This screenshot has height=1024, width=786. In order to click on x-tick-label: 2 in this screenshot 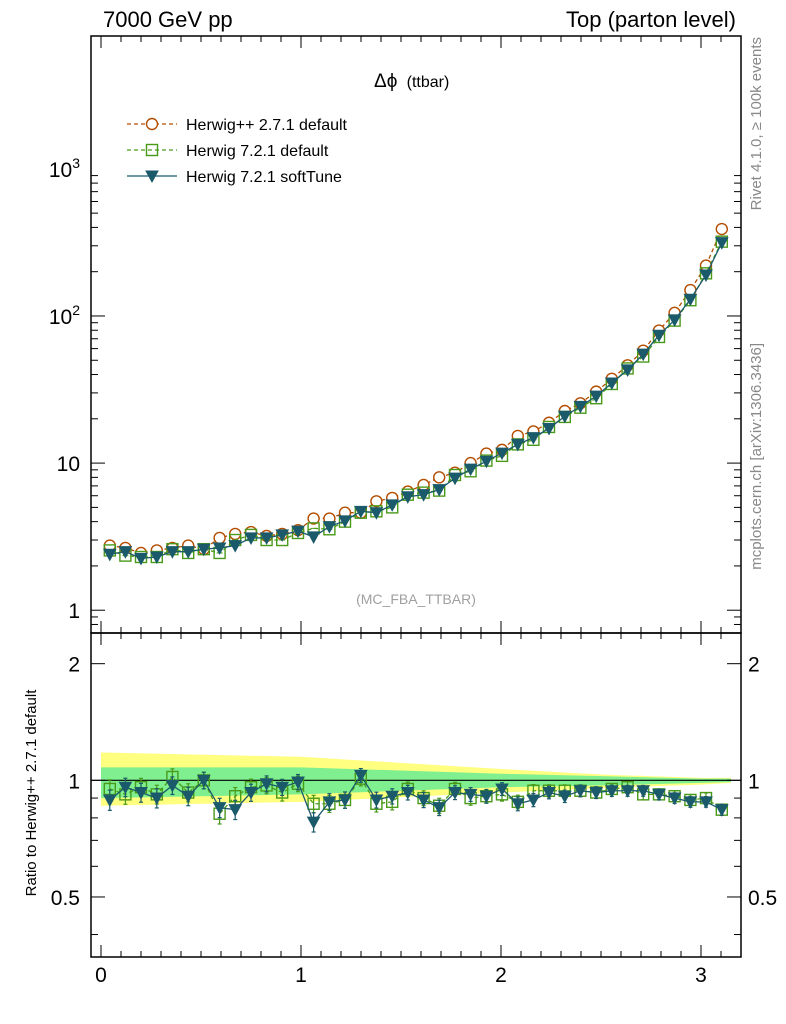, I will do `click(501, 975)`.